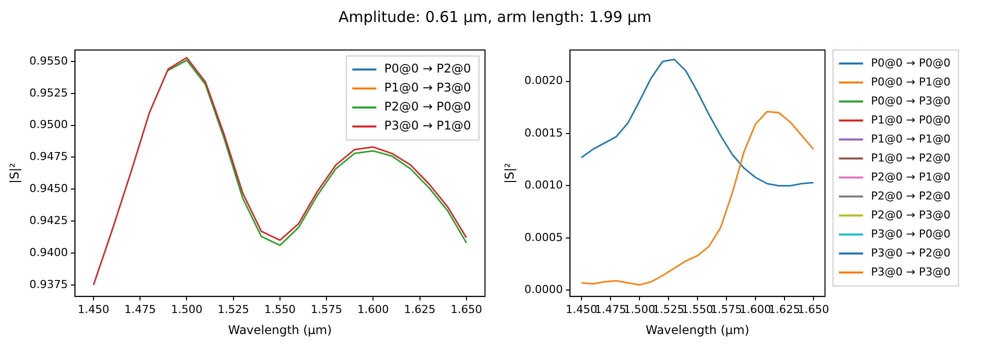 This screenshot has width=990, height=348. Describe the element at coordinates (48, 252) in the screenshot. I see `y-tick-label: 0.9400` at that location.